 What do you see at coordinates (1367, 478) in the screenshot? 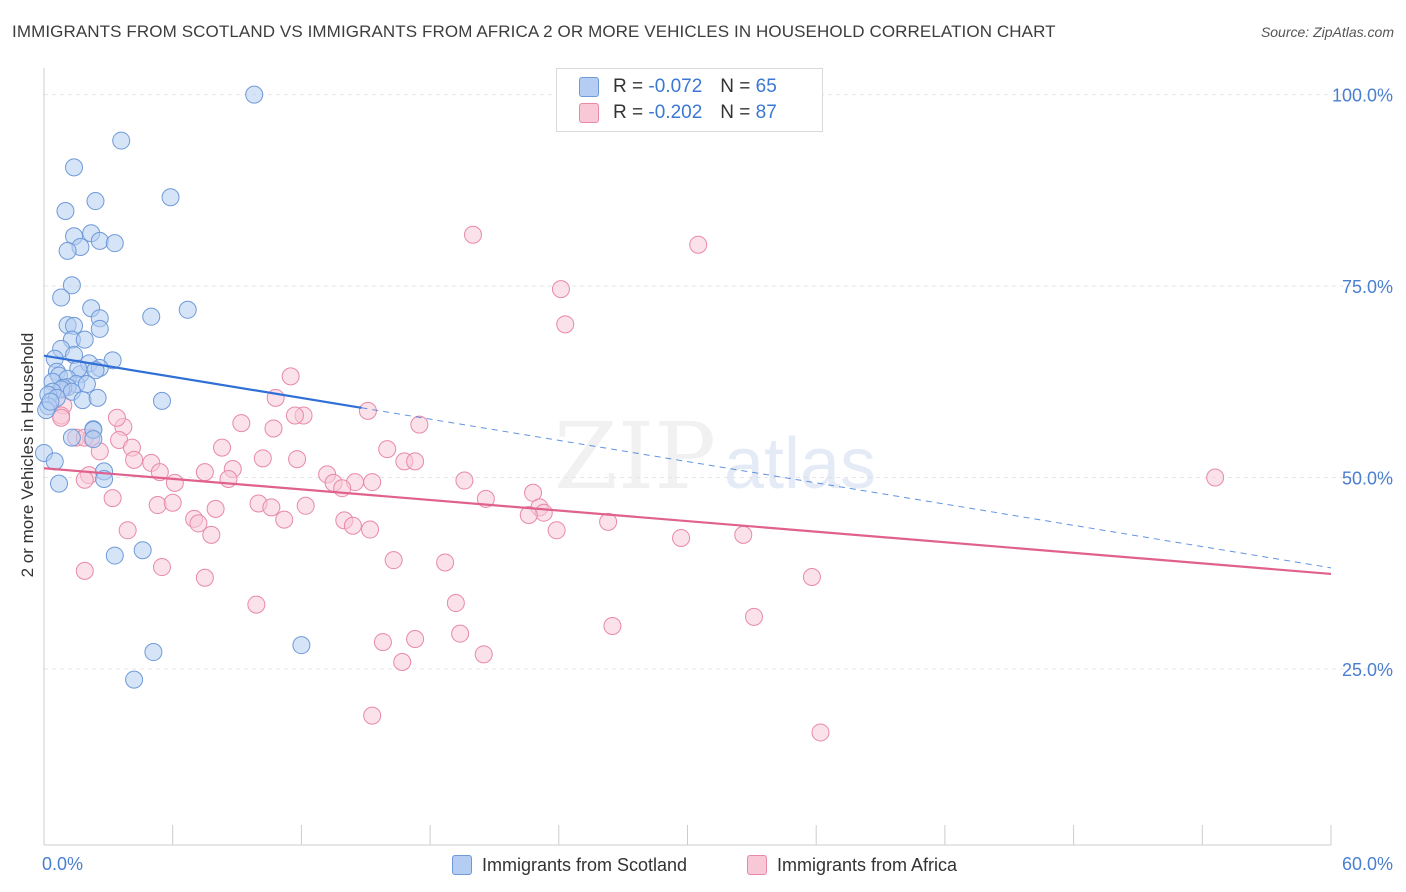
I see `y-tick-label: 50.0%` at bounding box center [1367, 478].